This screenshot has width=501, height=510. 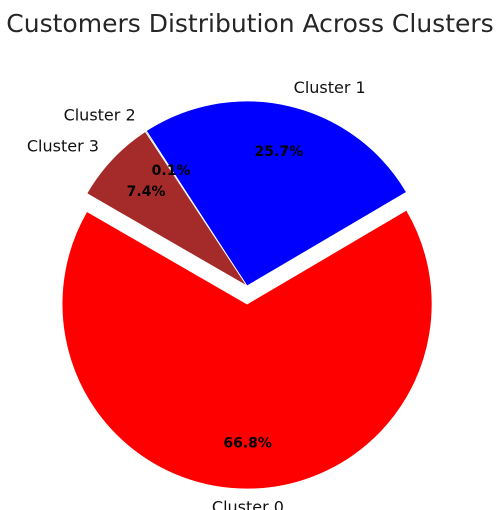 What do you see at coordinates (248, 503) in the screenshot?
I see `slice-label-cluster-0: Cluster 0` at bounding box center [248, 503].